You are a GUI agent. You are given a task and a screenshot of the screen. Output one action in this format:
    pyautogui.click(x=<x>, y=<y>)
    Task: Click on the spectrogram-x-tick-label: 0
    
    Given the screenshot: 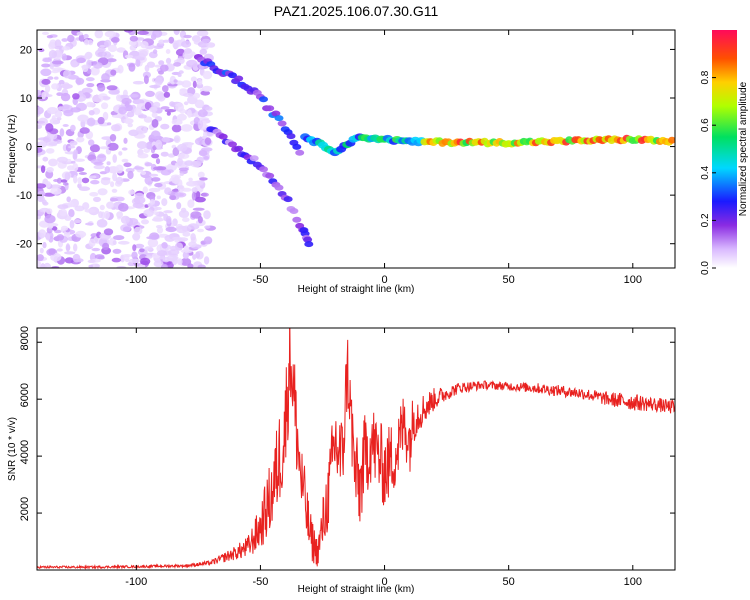 What is the action you would take?
    pyautogui.click(x=384, y=280)
    